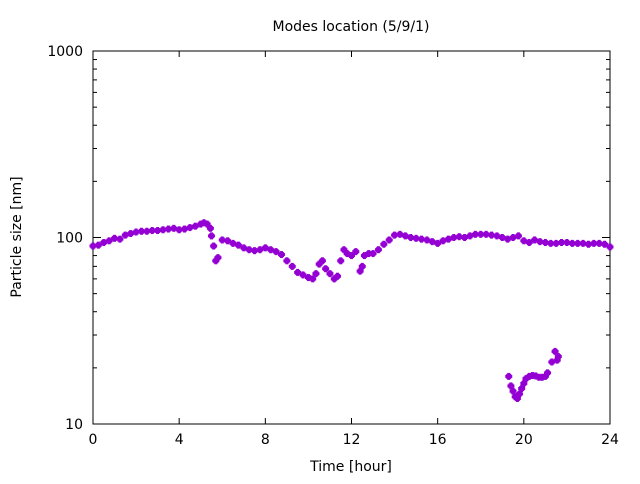 The height and width of the screenshot is (484, 640). What do you see at coordinates (350, 467) in the screenshot?
I see `x-axis-label: Time [hour]` at bounding box center [350, 467].